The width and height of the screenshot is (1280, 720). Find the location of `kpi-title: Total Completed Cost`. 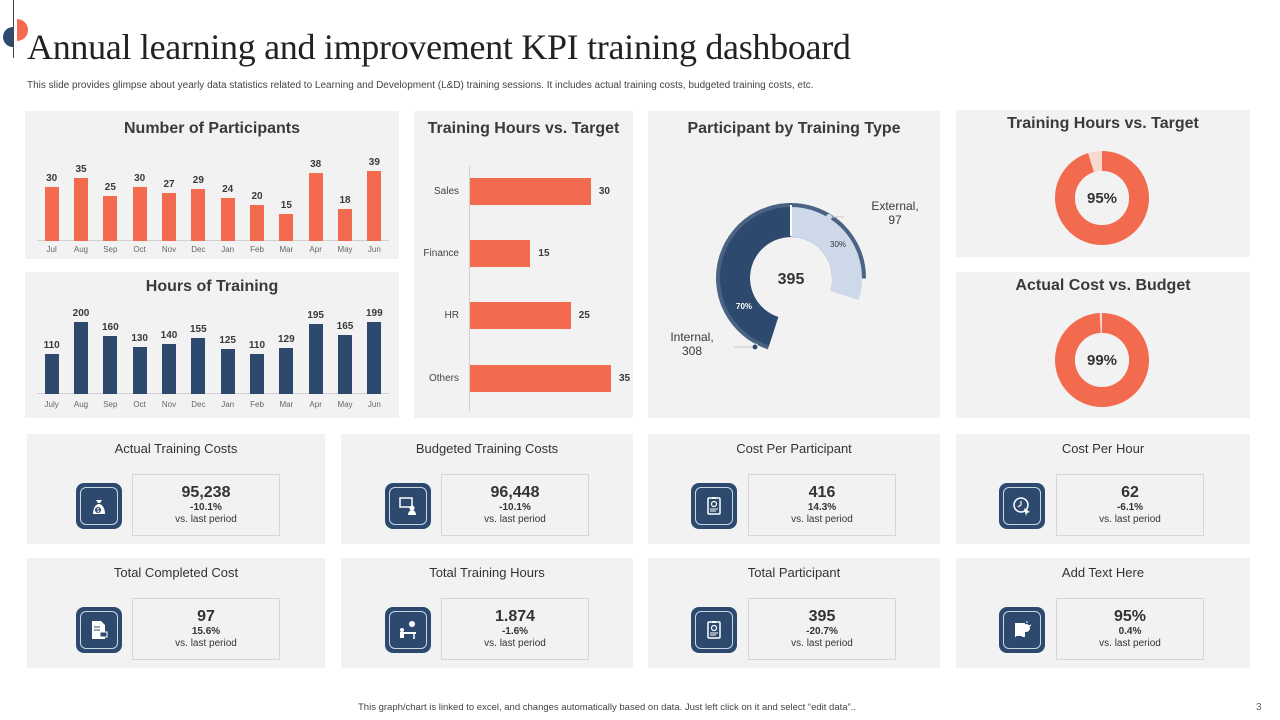

kpi-title: Total Completed Cost is located at coordinates (176, 572).